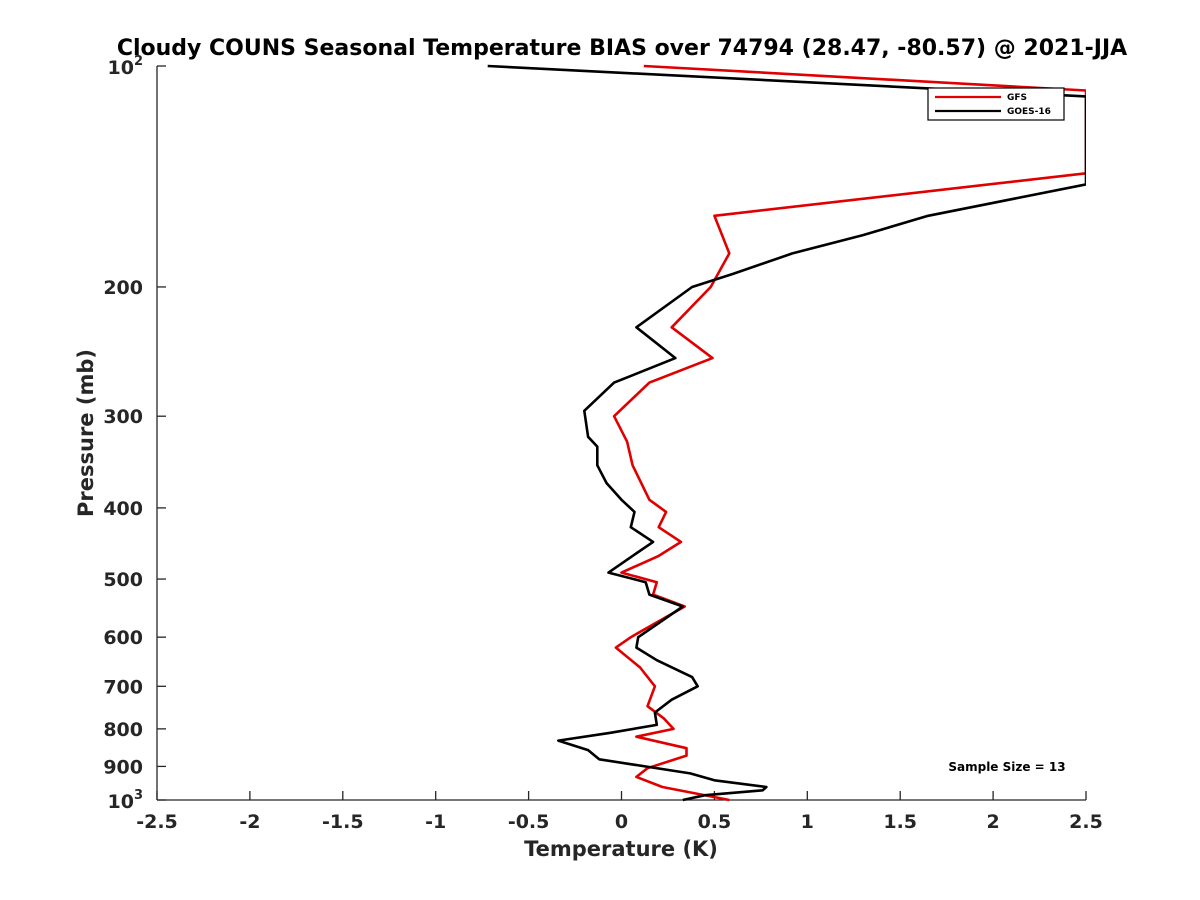 This screenshot has width=1200, height=900. Describe the element at coordinates (621, 849) in the screenshot. I see `x-axis-label: Temperature (K)` at that location.